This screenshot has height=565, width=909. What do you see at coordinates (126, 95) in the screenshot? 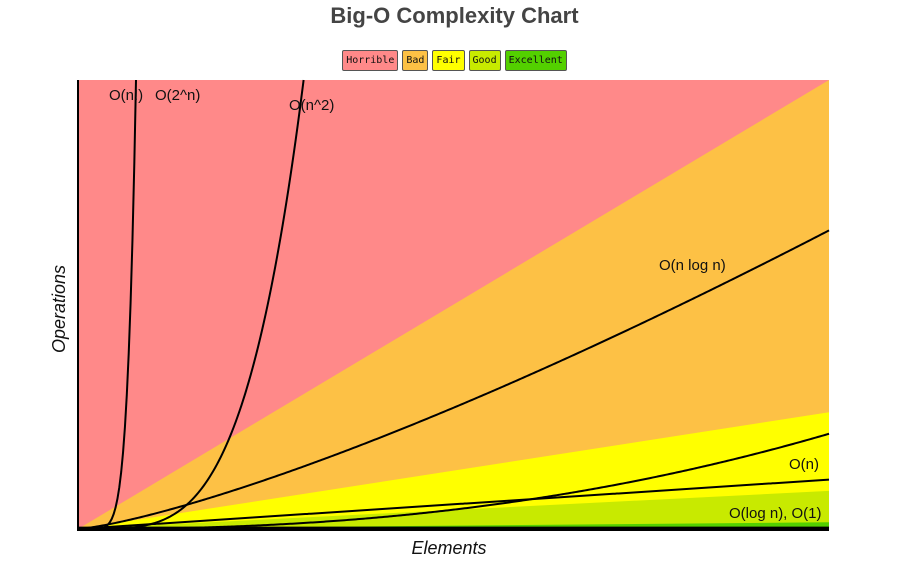
I see `curve-label-factorial: O(n!)` at bounding box center [126, 95].